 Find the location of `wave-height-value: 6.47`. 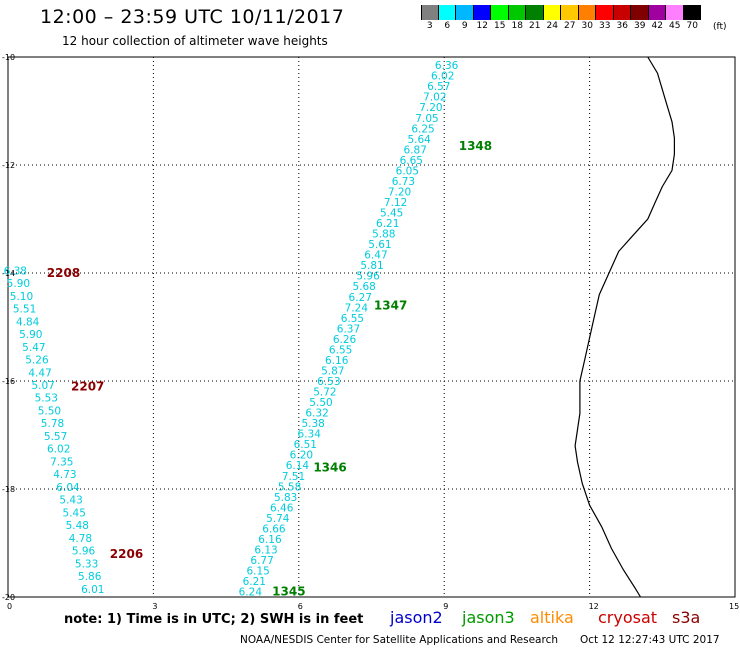

wave-height-value: 6.47 is located at coordinates (375, 256).